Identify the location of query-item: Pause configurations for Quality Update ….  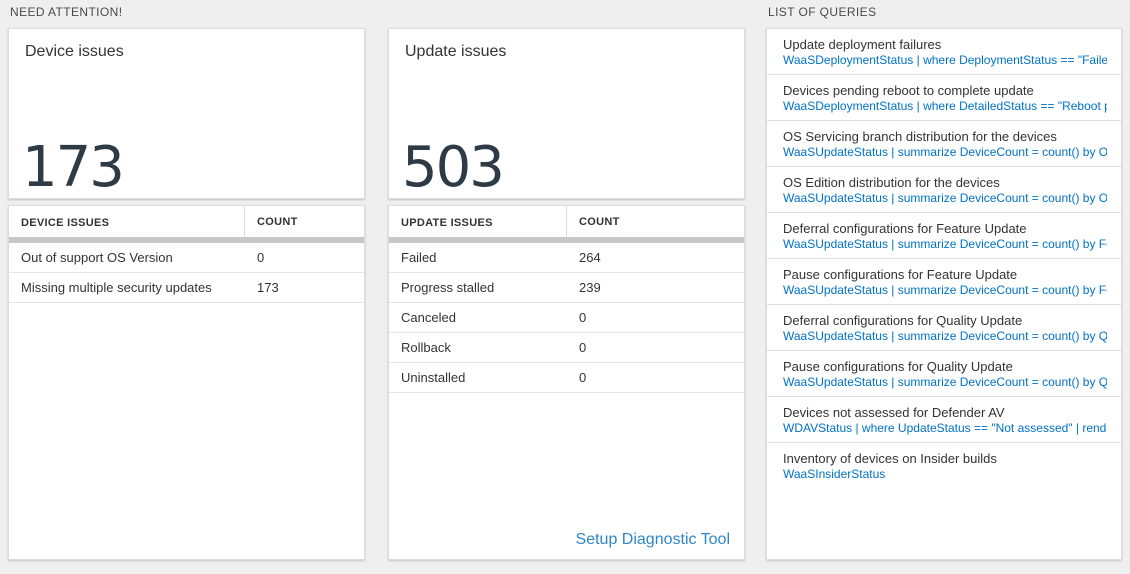
(944, 374).